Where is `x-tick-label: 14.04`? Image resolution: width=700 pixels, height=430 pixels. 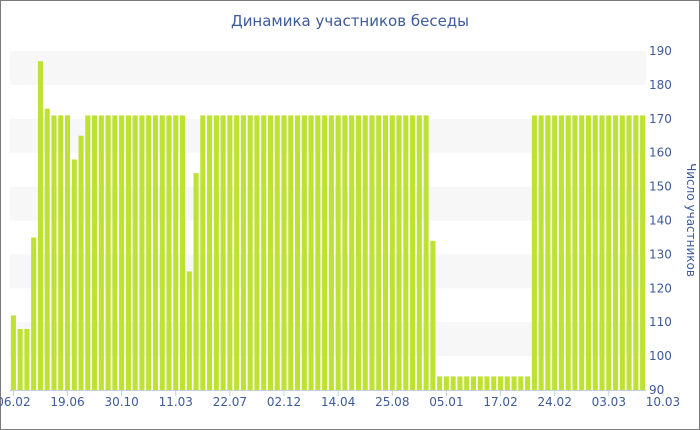
x-tick-label: 14.04 is located at coordinates (338, 402).